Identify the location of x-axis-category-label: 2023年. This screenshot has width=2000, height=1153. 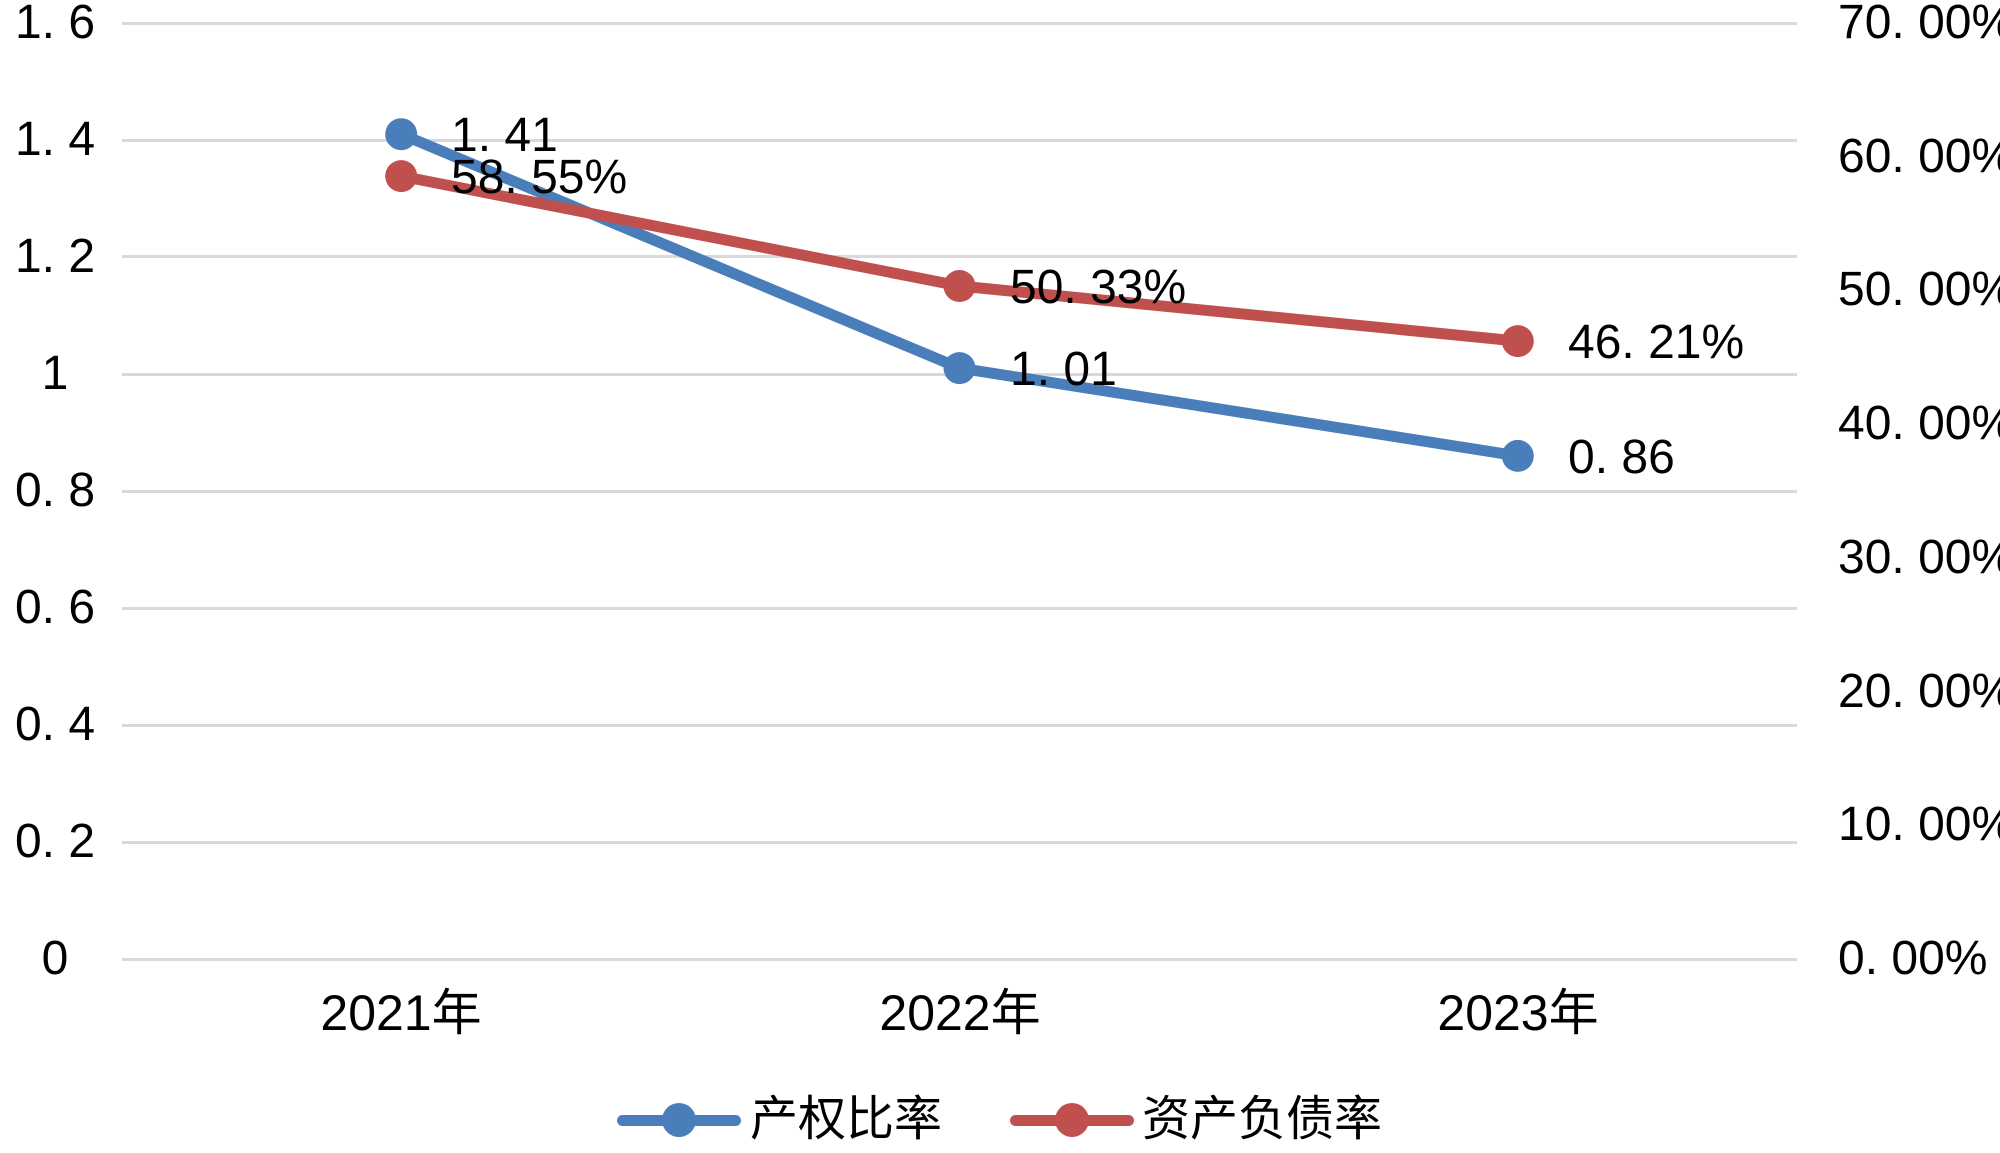
(1518, 1013).